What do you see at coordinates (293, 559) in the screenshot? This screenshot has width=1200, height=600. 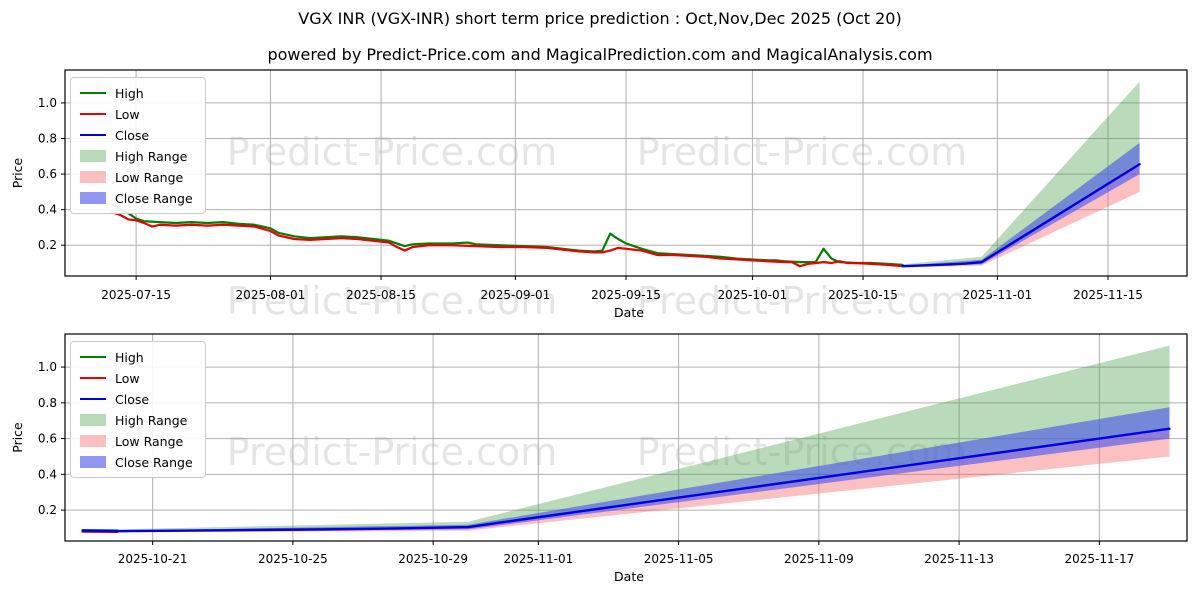 I see `x-tick-label: 2025-10-25` at bounding box center [293, 559].